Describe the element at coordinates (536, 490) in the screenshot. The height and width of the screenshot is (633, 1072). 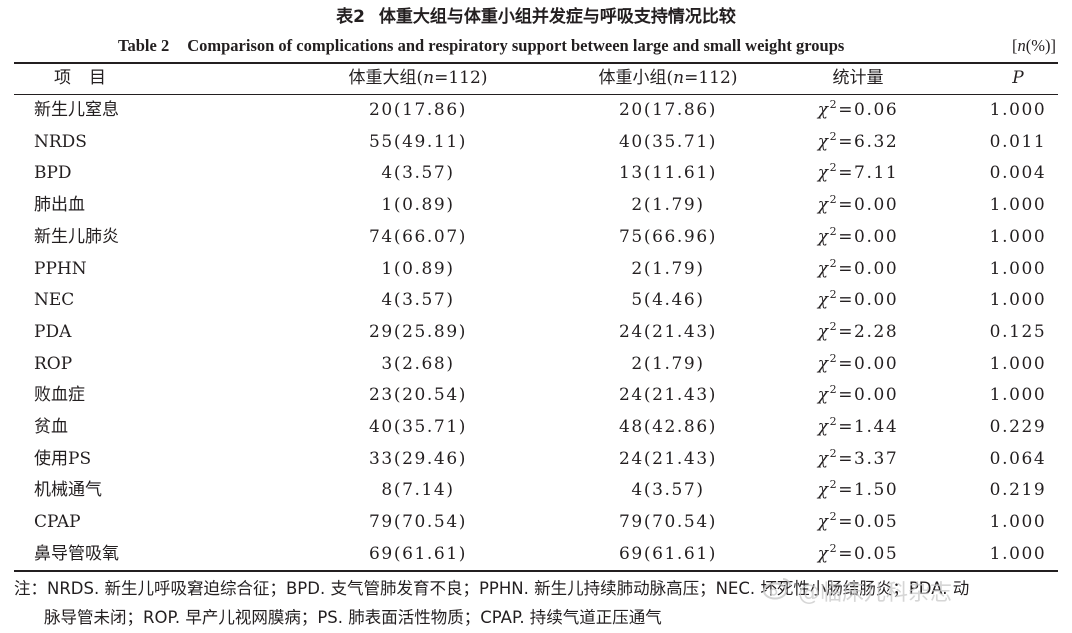
I see `table-row: 机械通气 8(7.14) 4(3.57) χ2=1.50 0.219` at that location.